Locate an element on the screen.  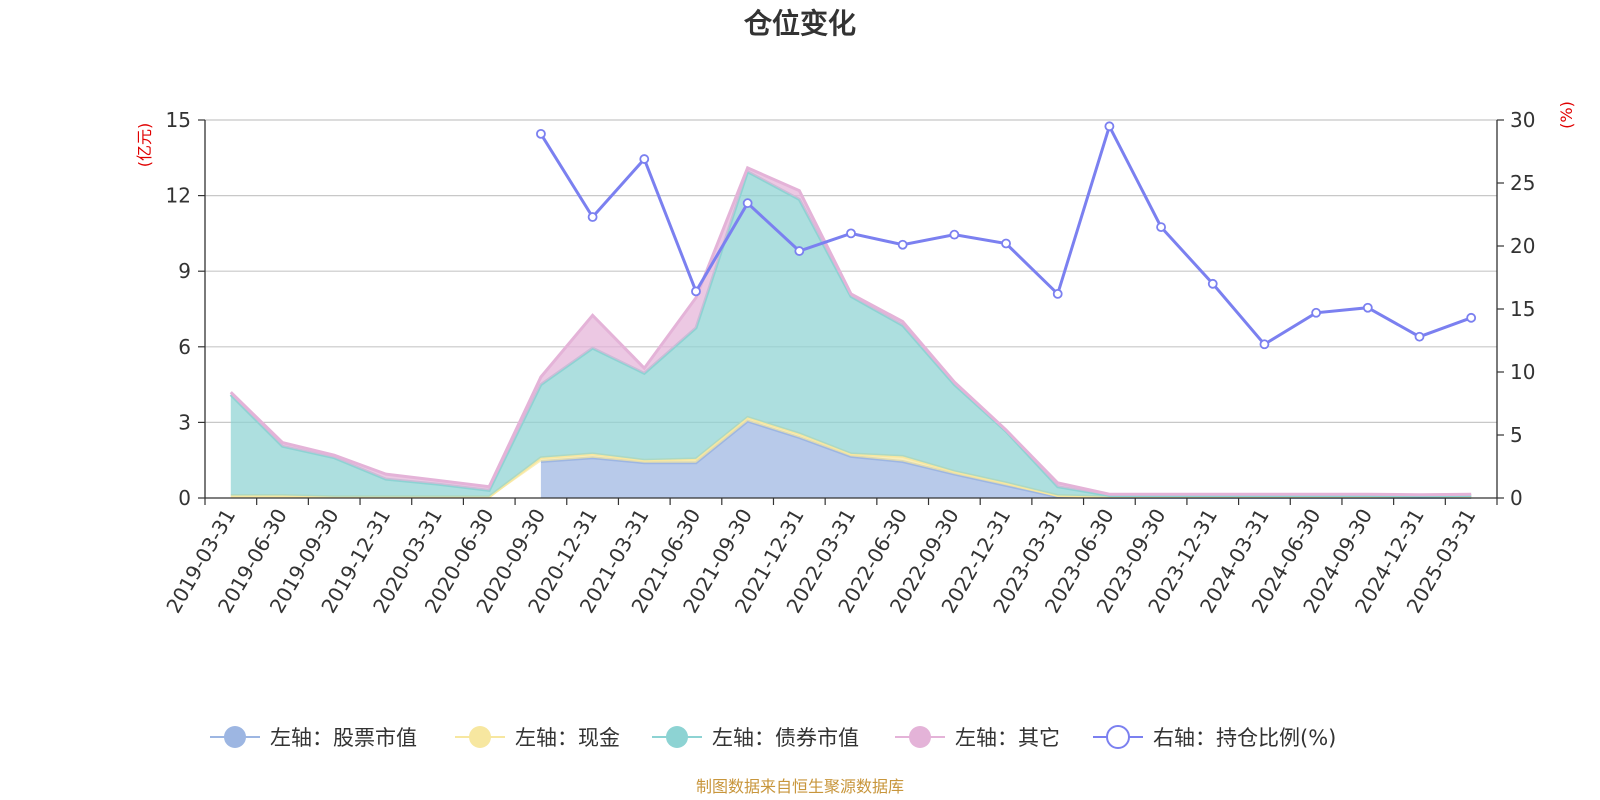
left-axis-unit-label: (亿元) is located at coordinates (144, 145).